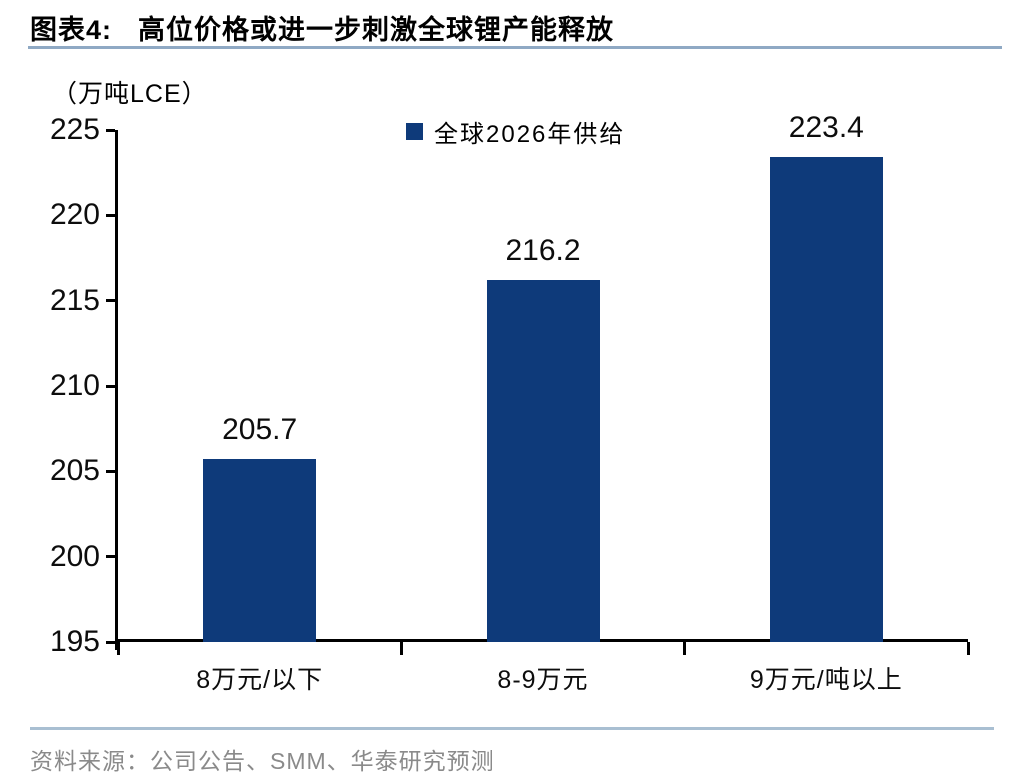 This screenshot has height=782, width=1024. I want to click on bar-value-label: 216.2, so click(543, 251).